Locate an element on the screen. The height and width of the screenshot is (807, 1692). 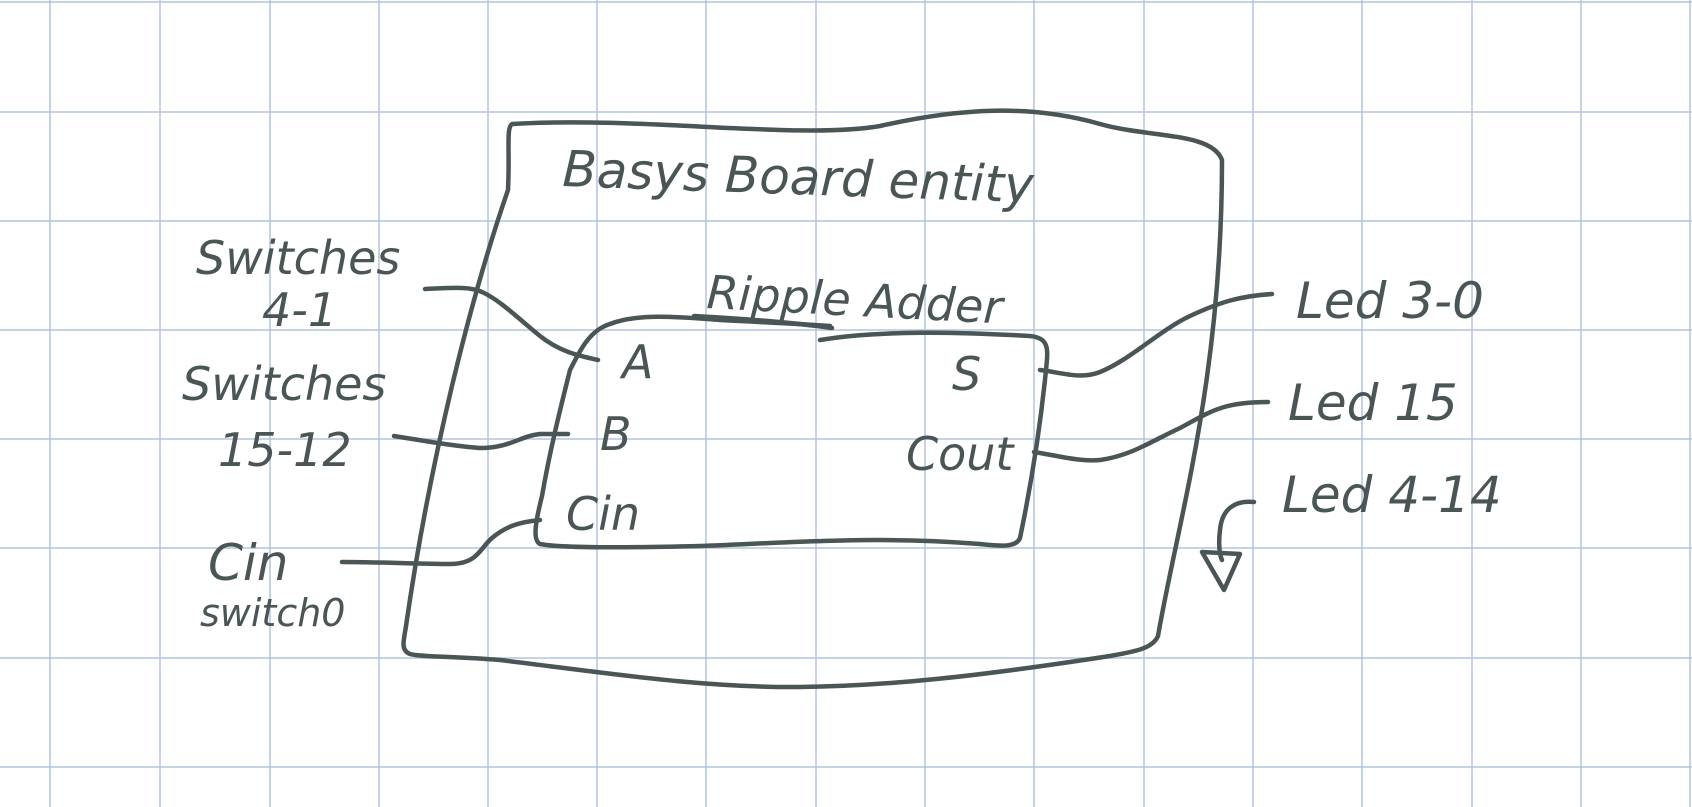
port-a: A is located at coordinates (636, 362).